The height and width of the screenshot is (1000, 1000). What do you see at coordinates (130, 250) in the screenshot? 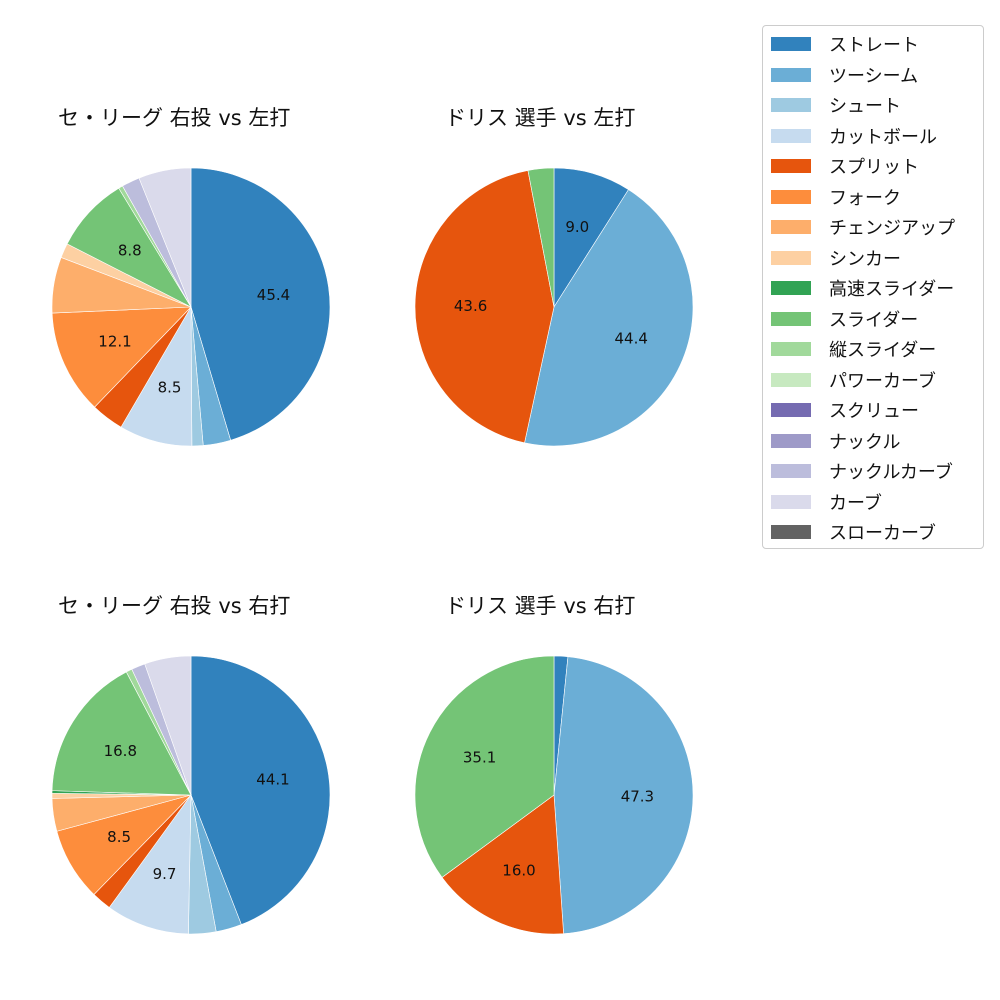
I see `pie-slice-label: 8.8` at bounding box center [130, 250].